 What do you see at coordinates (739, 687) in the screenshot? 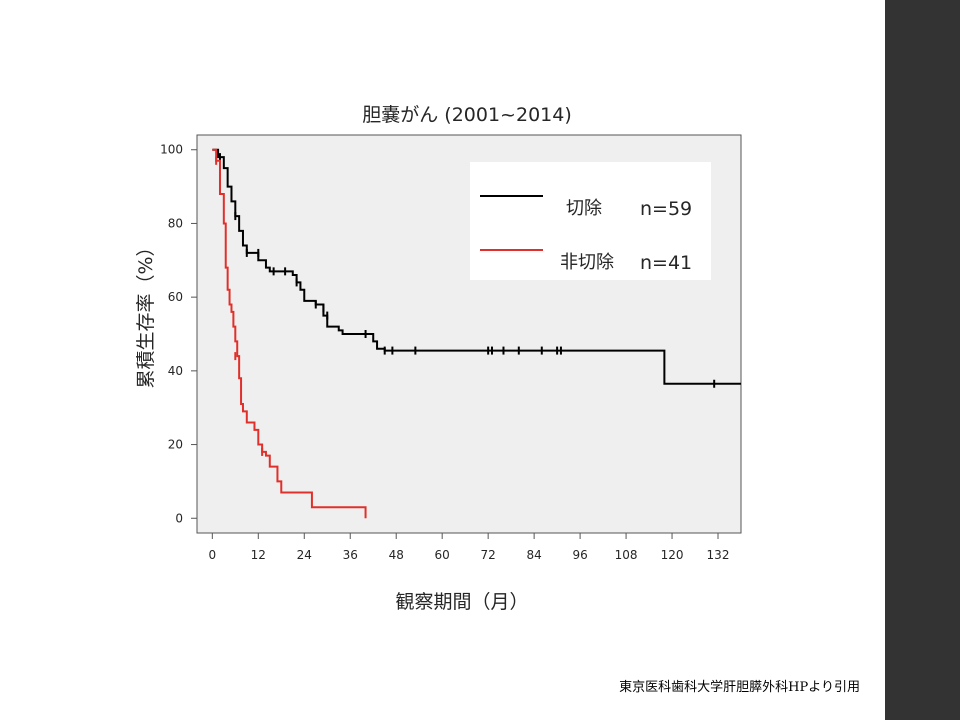
I see `source-citation: 東京医科歯科大学肝胆膵外科HPより引用` at bounding box center [739, 687].